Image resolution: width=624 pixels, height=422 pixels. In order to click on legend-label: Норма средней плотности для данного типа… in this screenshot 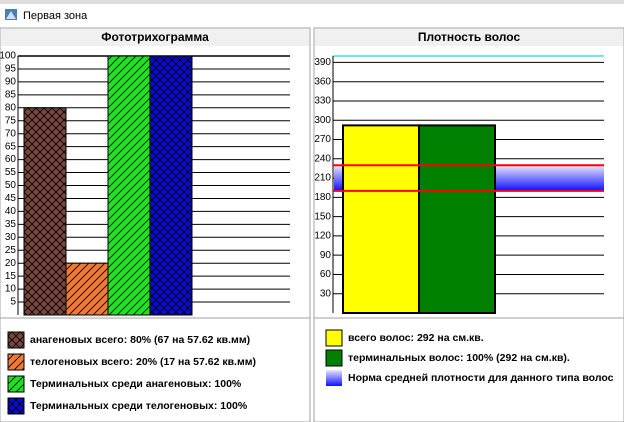, I will do `click(481, 378)`.